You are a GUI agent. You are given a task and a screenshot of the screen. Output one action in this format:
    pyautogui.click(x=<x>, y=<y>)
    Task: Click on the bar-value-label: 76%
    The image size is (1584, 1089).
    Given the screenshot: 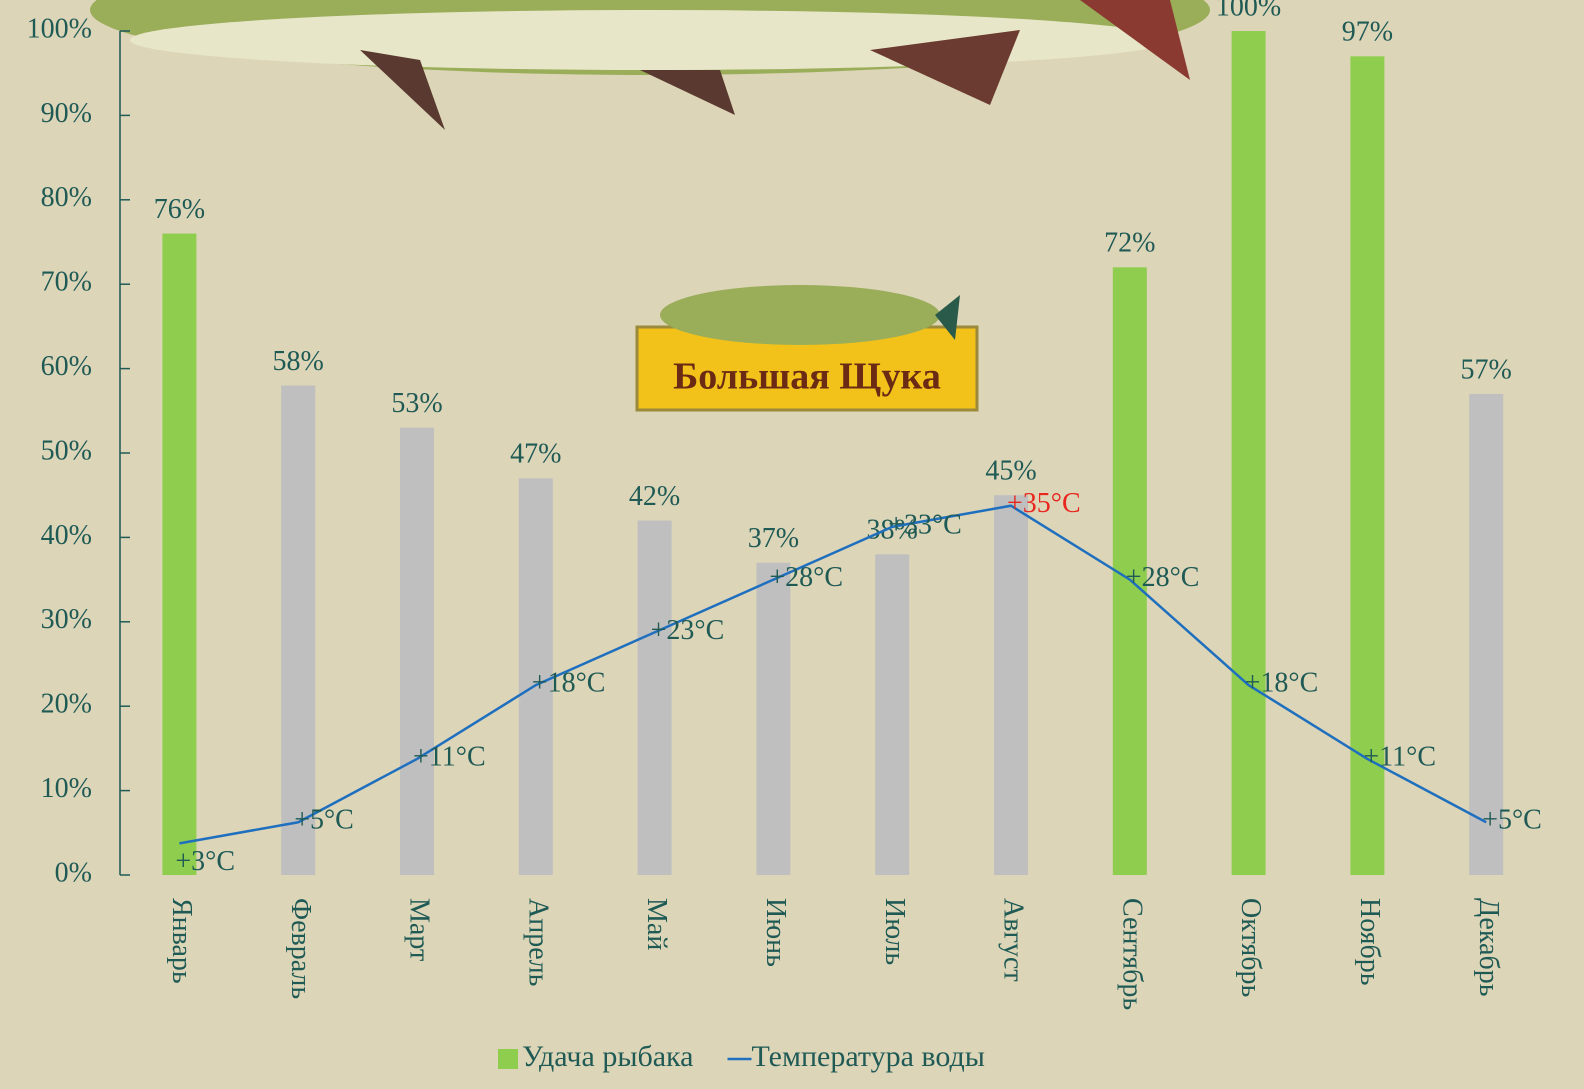 What is the action you would take?
    pyautogui.click(x=179, y=209)
    